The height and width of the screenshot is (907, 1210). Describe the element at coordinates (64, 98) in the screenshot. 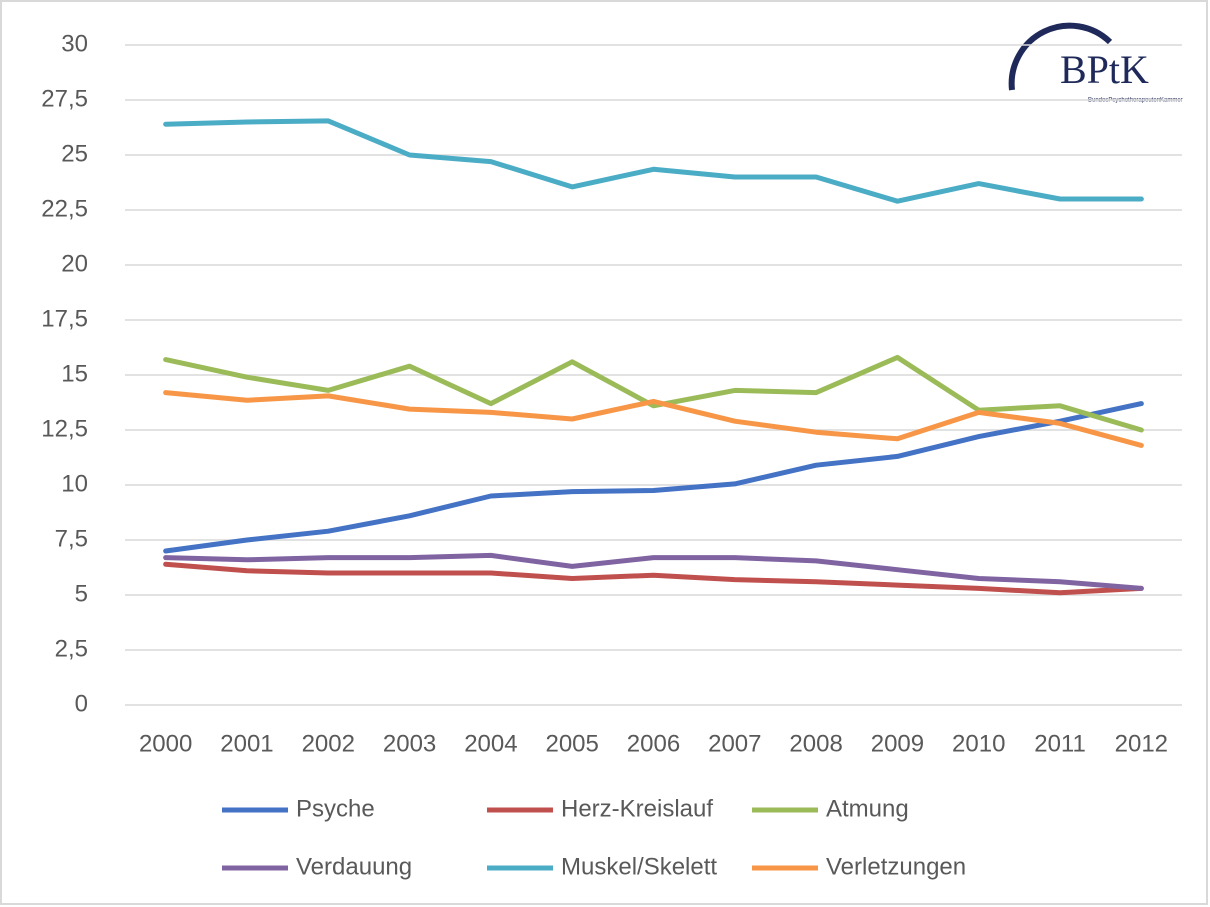

I see `y-tick-label: 27,5` at that location.